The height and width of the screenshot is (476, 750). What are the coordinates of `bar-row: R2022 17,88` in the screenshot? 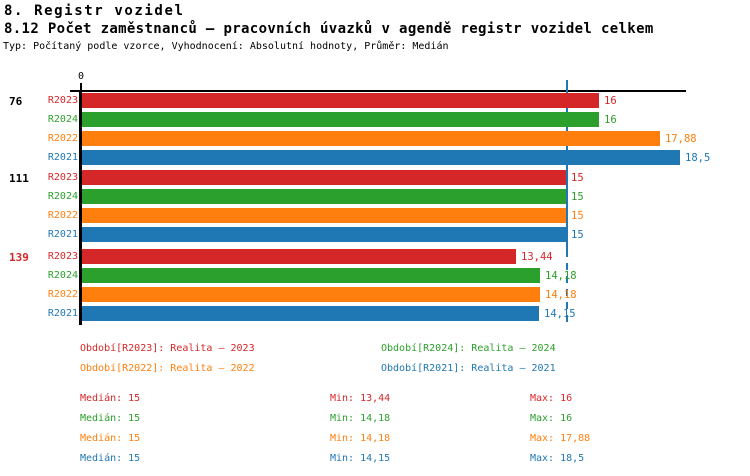 It's located at (399, 138).